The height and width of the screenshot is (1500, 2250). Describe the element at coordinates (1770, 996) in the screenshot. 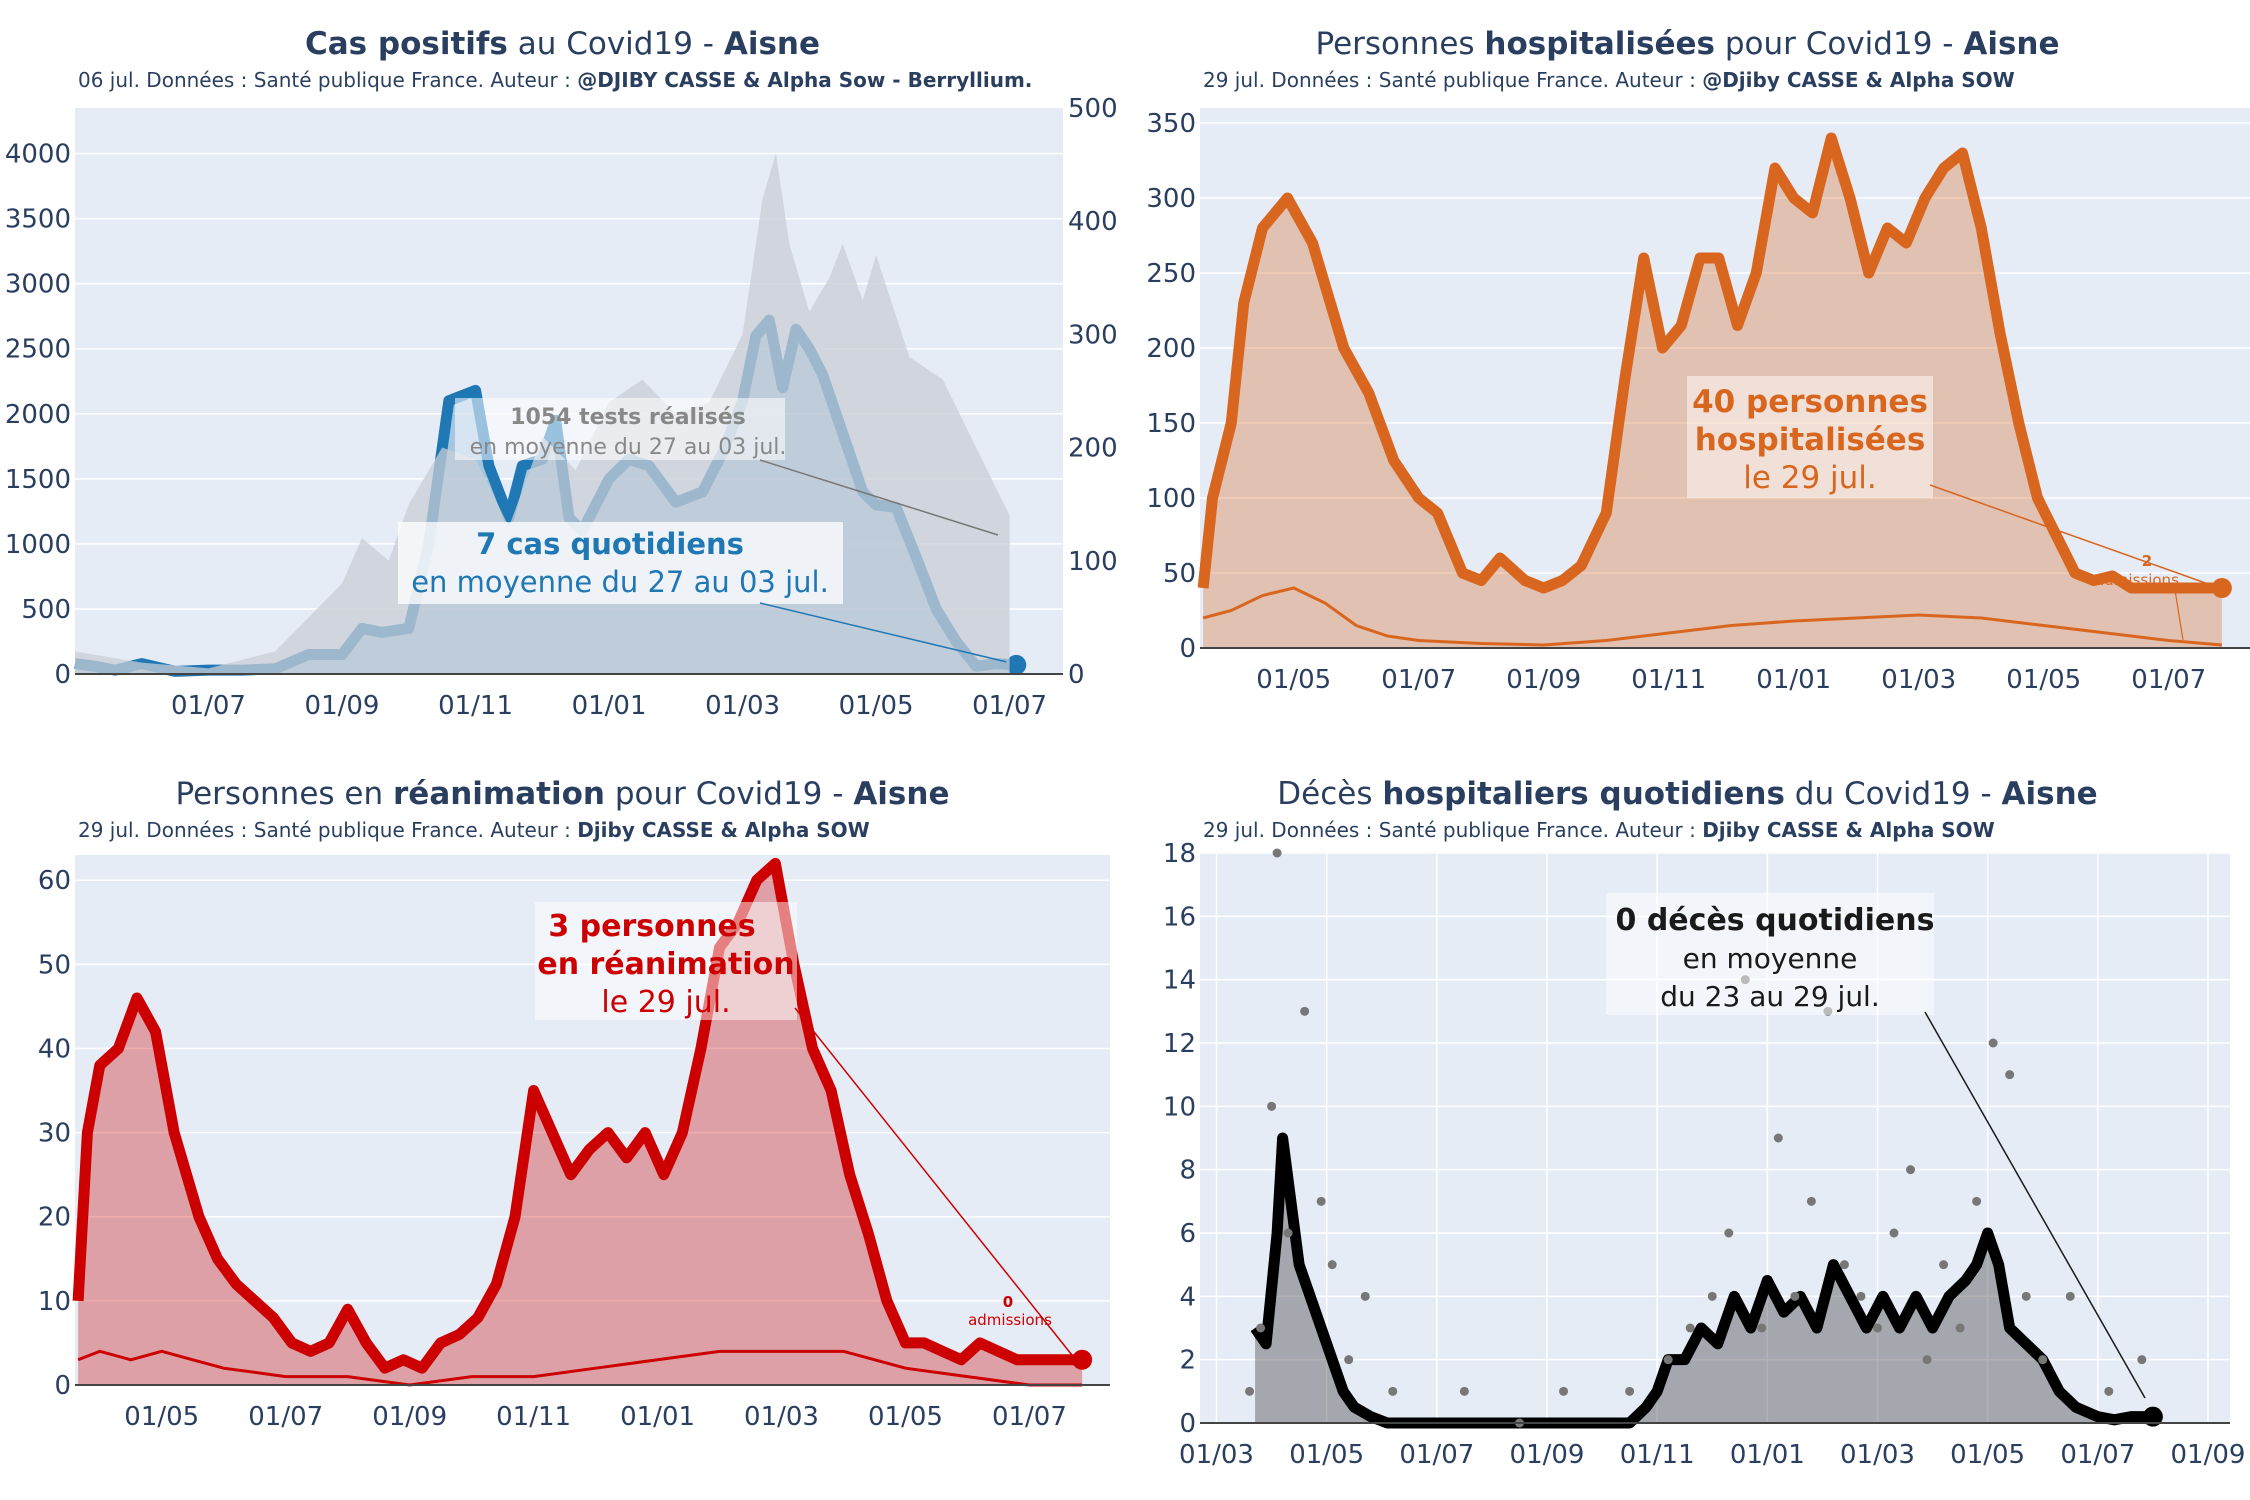

I see `annotation-period: du 23 au 29 jul.` at that location.